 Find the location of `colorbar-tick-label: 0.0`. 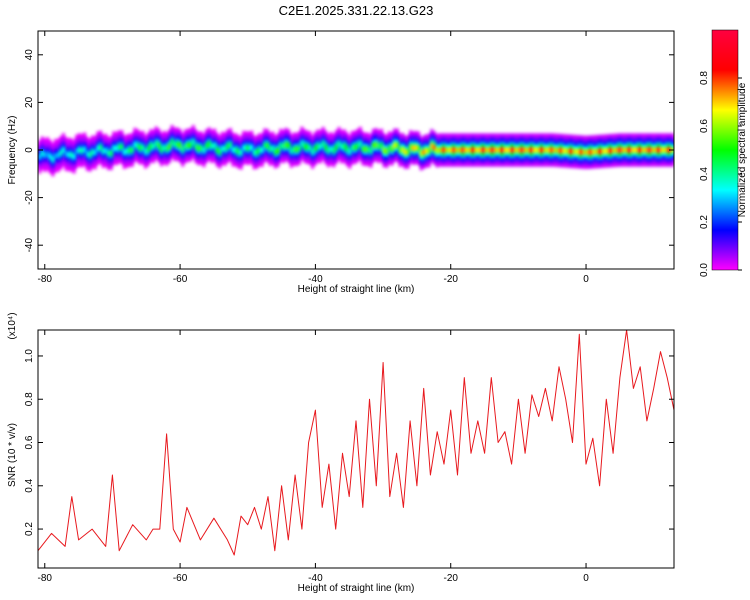

colorbar-tick-label: 0.0 is located at coordinates (704, 270).